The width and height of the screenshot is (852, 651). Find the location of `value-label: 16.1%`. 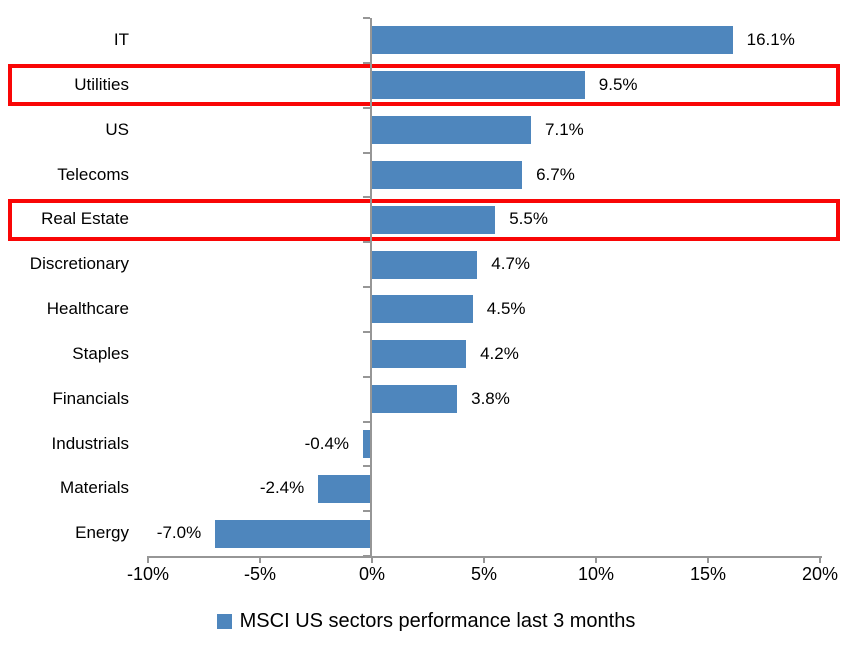

value-label: 16.1% is located at coordinates (770, 39).